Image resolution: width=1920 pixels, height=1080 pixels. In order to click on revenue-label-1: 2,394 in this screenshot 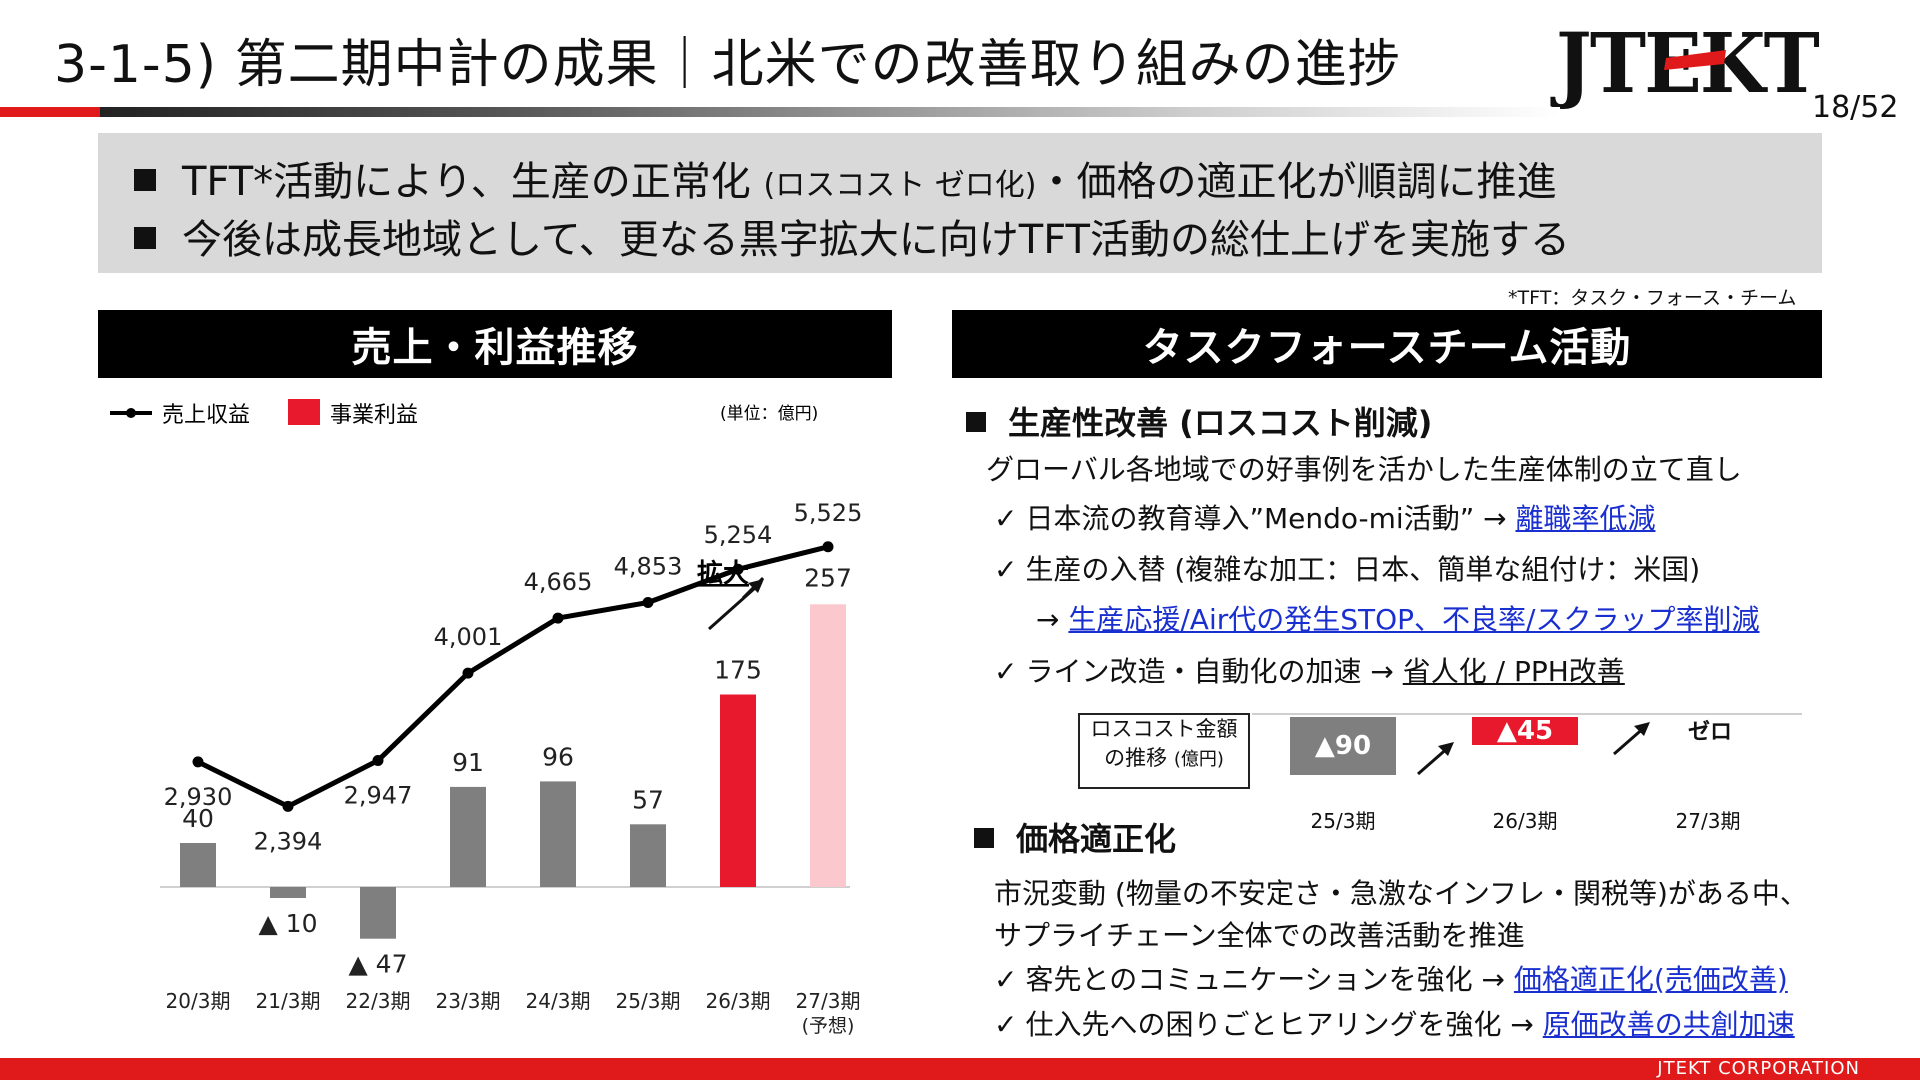, I will do `click(288, 841)`.